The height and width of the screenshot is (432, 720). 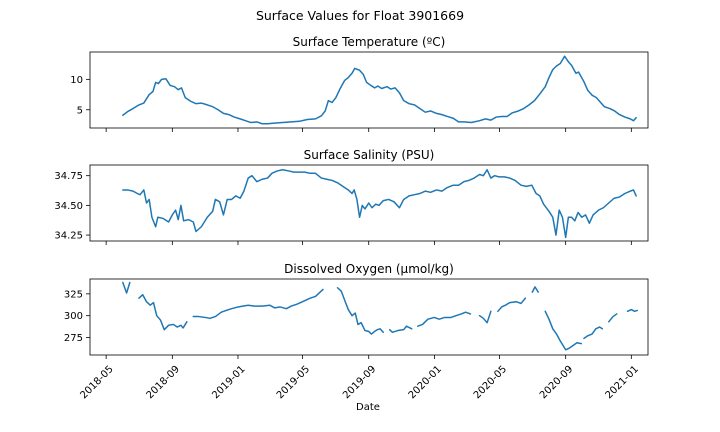 What do you see at coordinates (369, 269) in the screenshot?
I see `oxygen-title: Dissolved Oxygen (µmol/kg)` at bounding box center [369, 269].